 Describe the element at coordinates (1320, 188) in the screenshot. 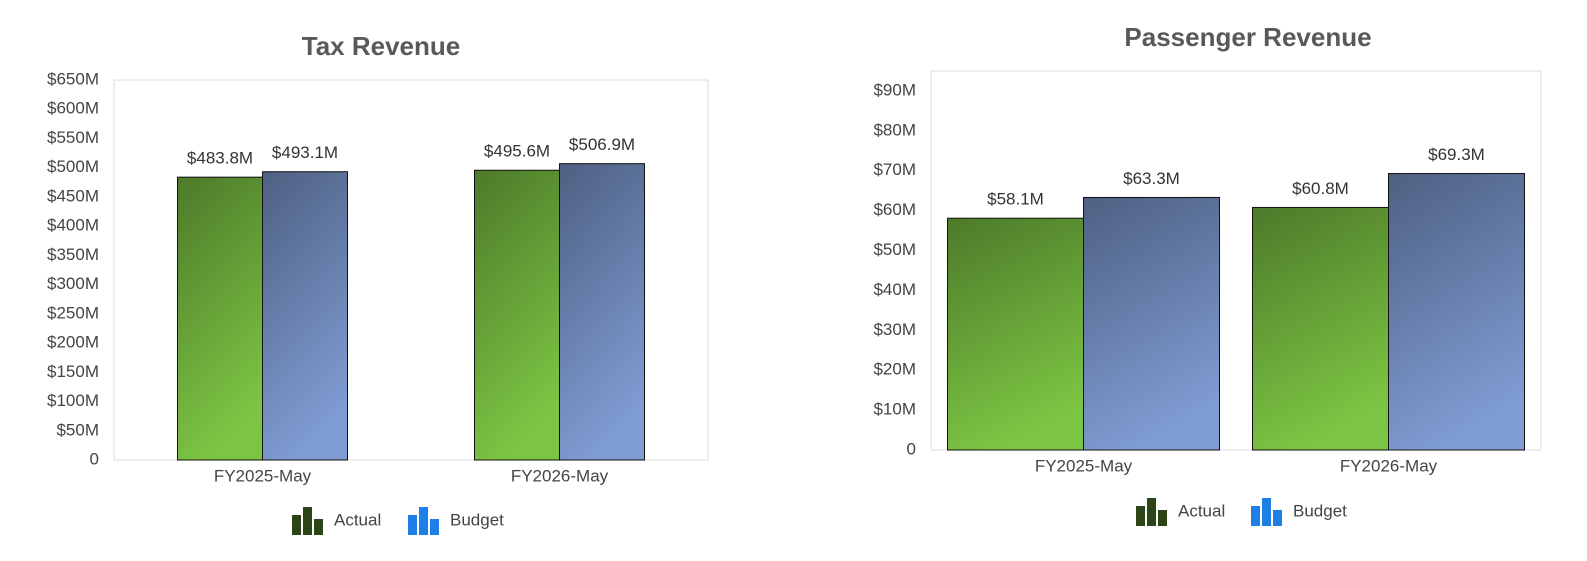

I see `value-label: $60.8M` at that location.